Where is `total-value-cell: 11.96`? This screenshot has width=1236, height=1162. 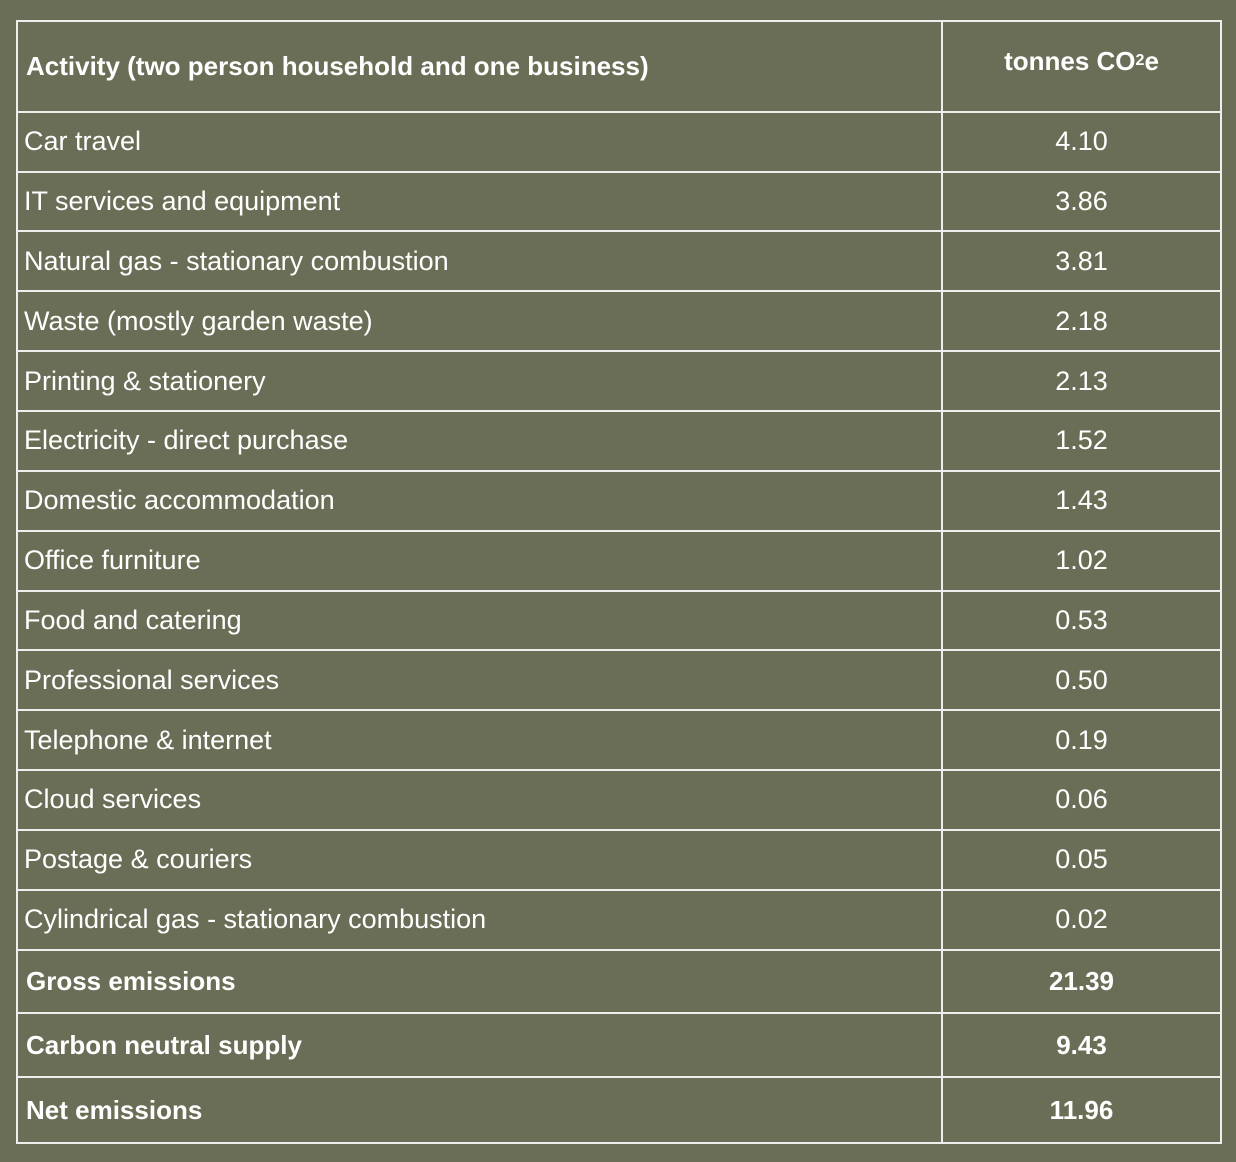 total-value-cell: 11.96 is located at coordinates (1081, 1109).